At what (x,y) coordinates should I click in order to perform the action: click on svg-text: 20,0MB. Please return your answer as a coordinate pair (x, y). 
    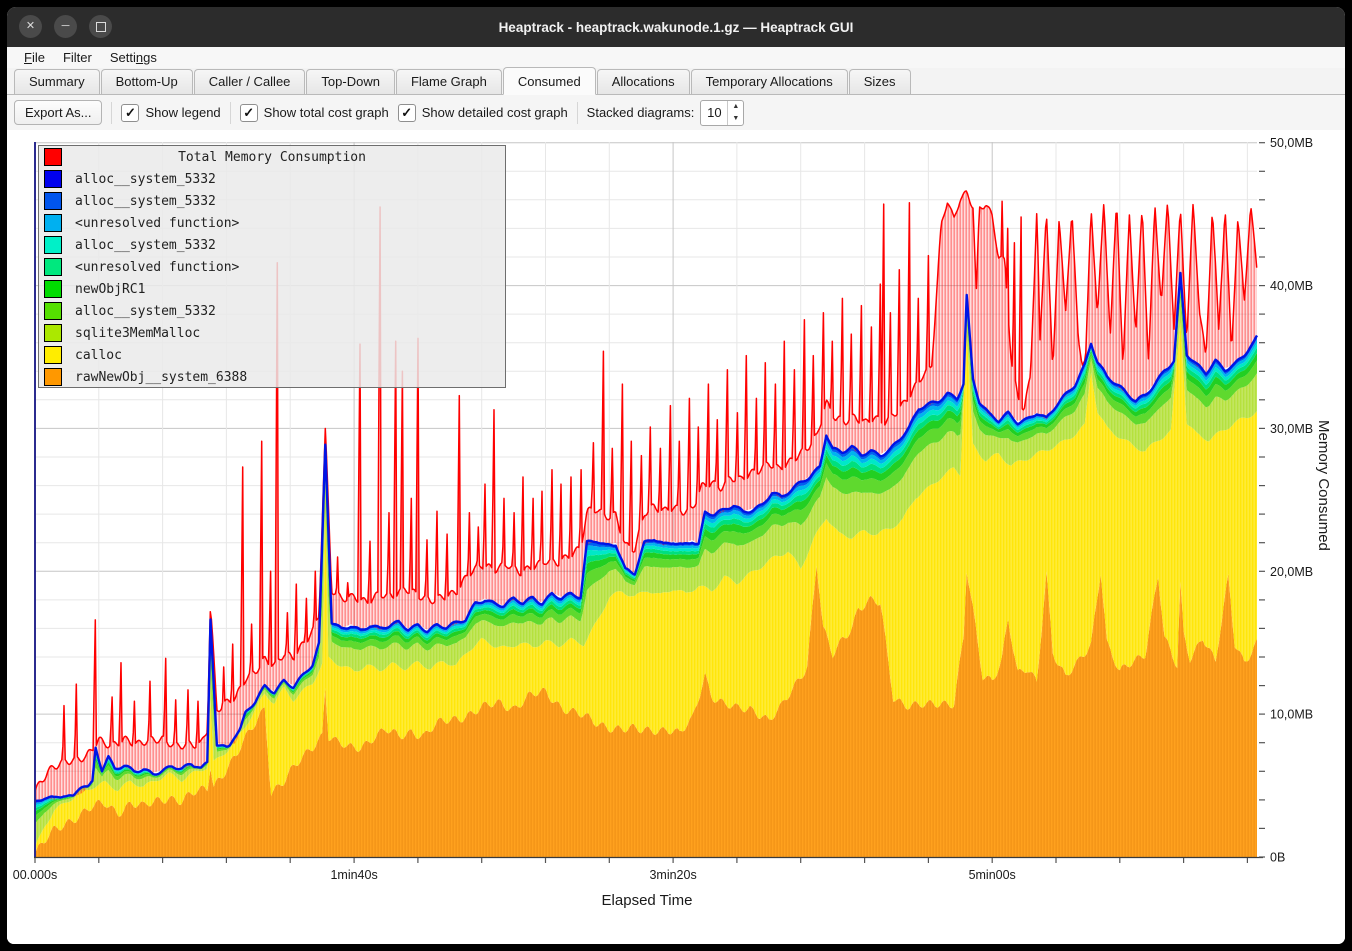
    Looking at the image, I should click on (1291, 572).